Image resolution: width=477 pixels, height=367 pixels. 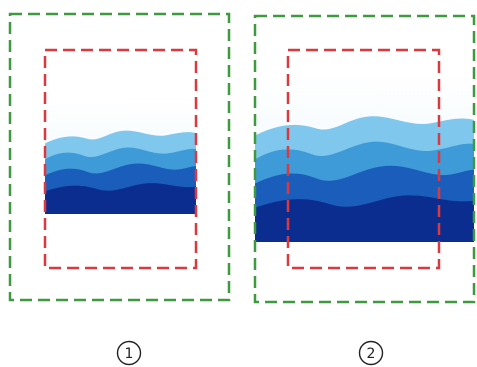 I want to click on panel-2-label-text: 2, so click(x=371, y=354).